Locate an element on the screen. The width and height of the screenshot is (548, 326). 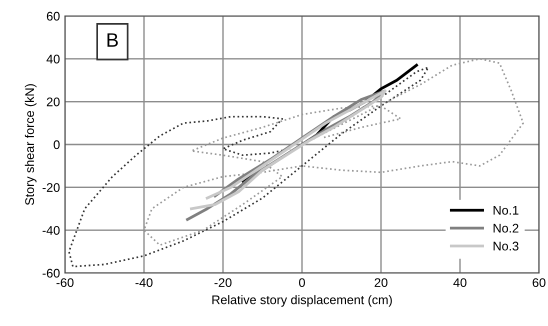
x-tick-label: -40 is located at coordinates (144, 283).